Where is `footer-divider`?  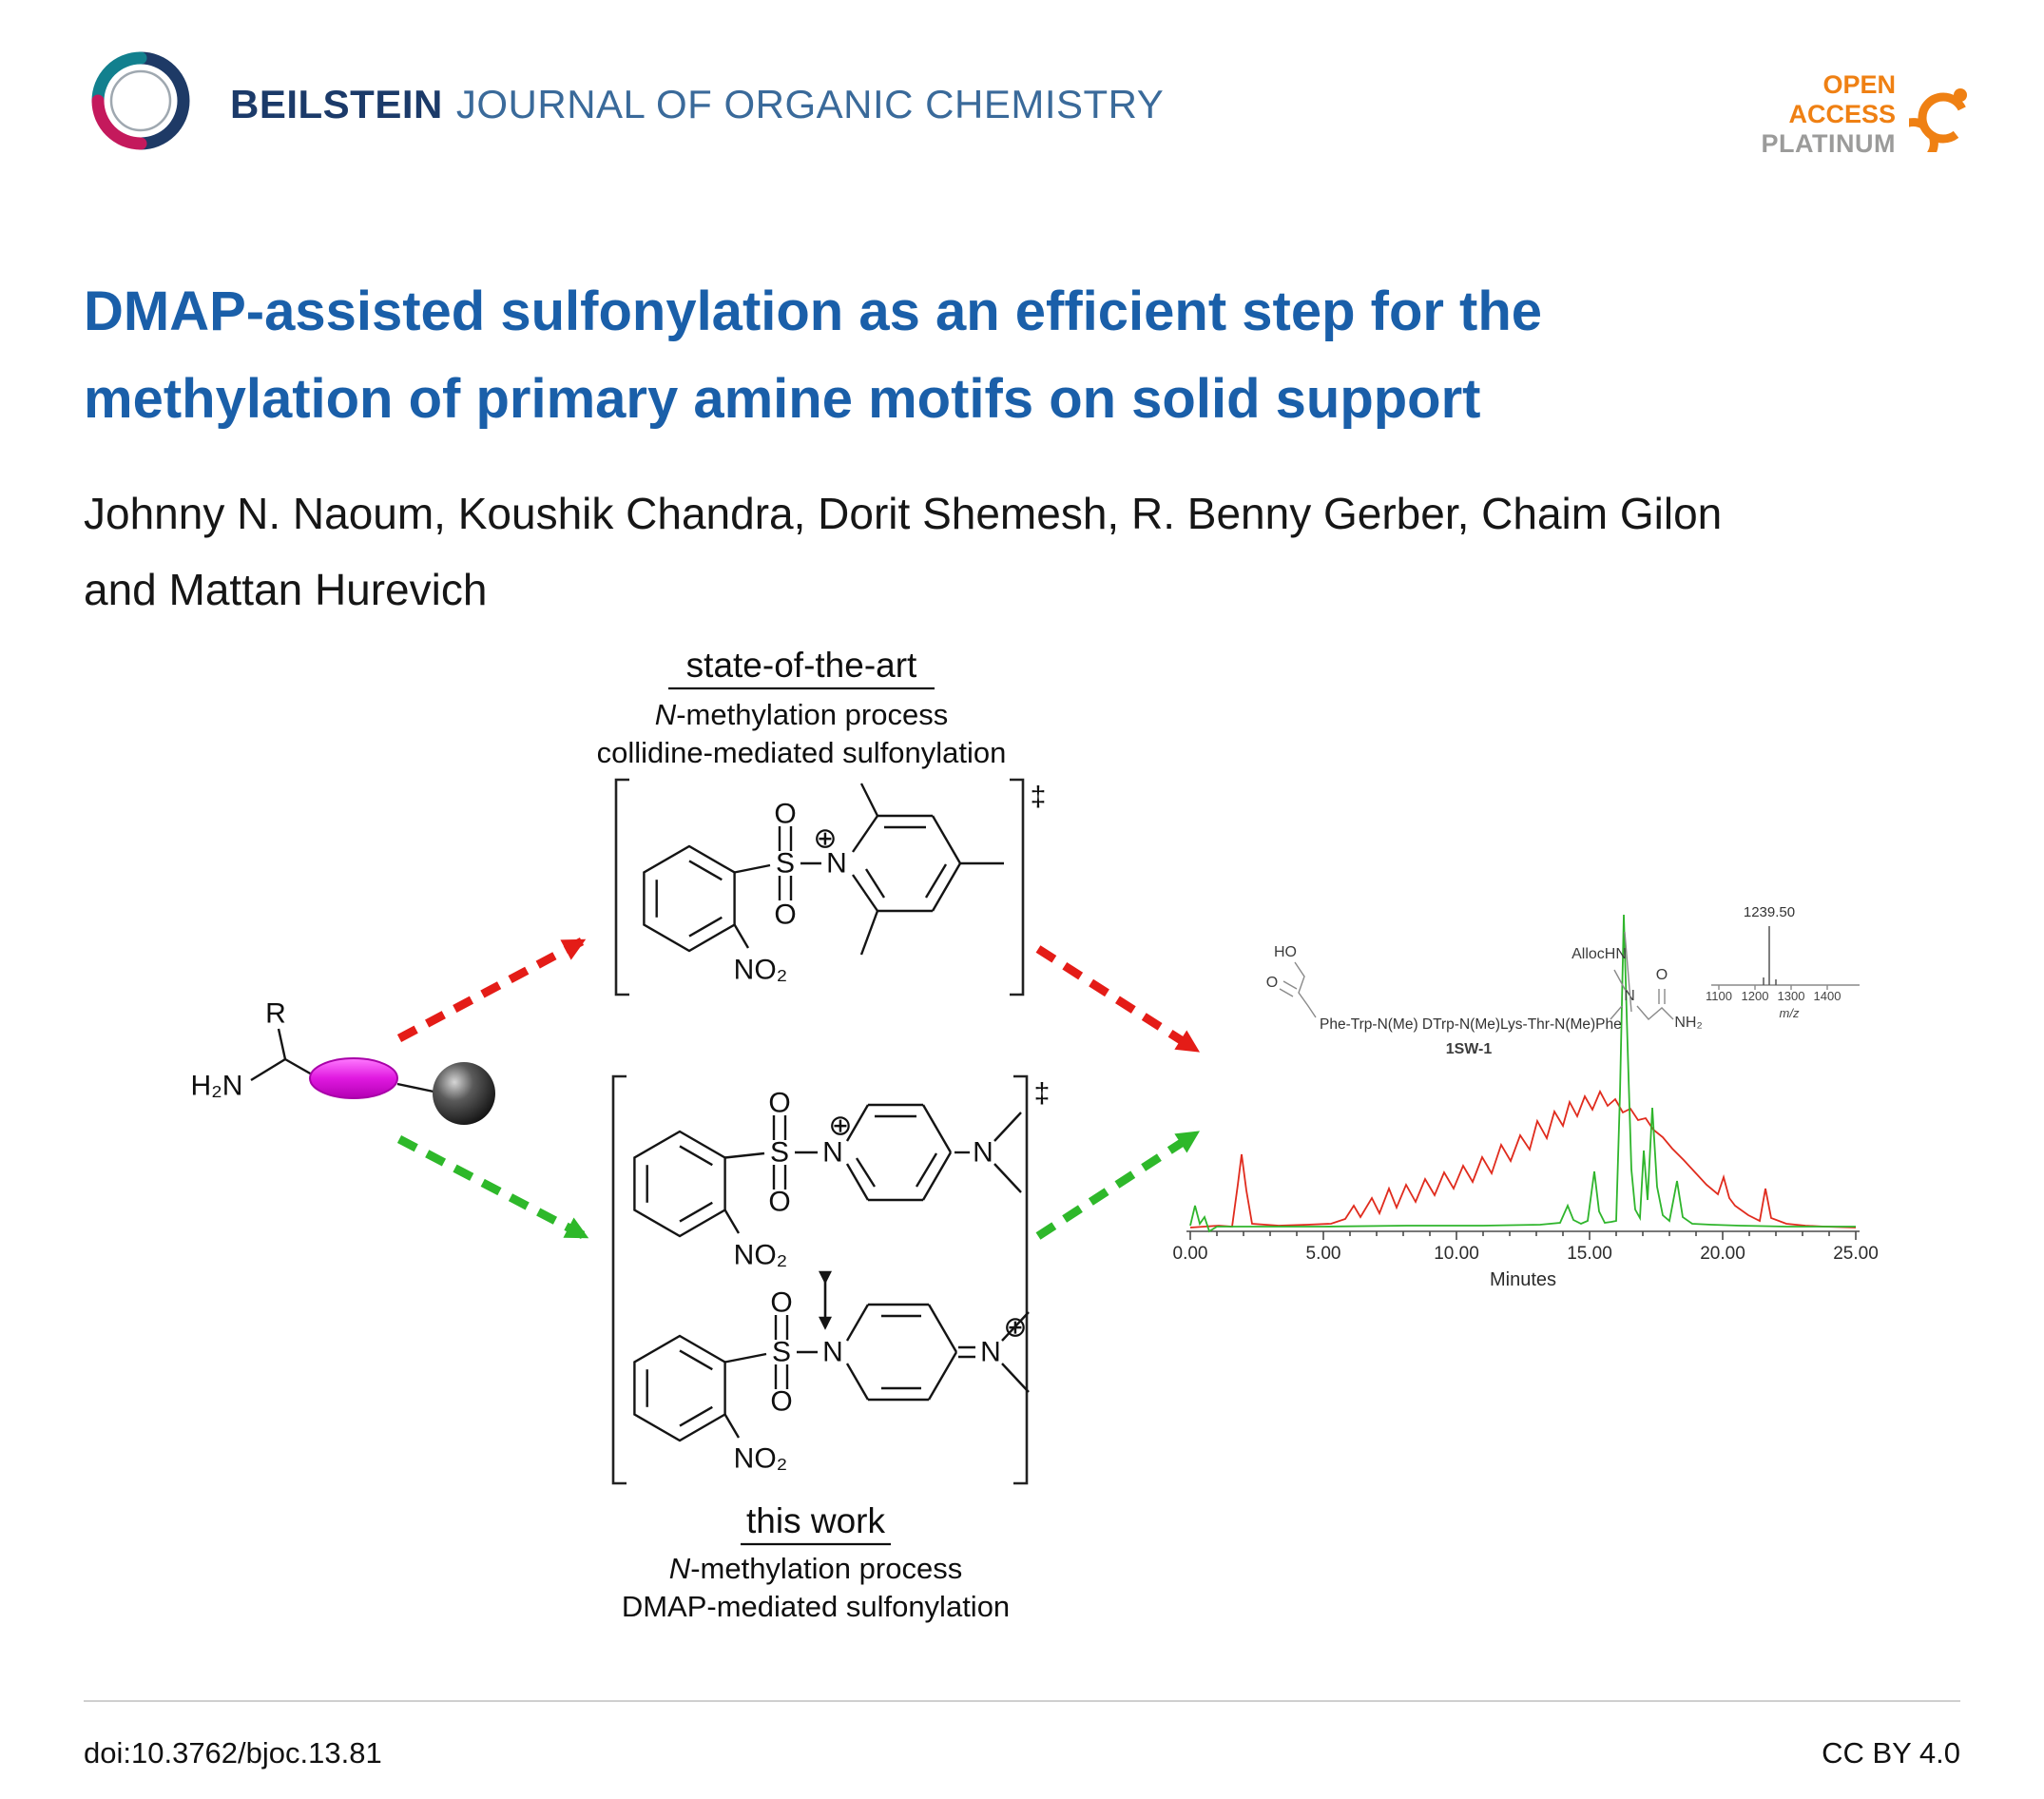 footer-divider is located at coordinates (1022, 1701).